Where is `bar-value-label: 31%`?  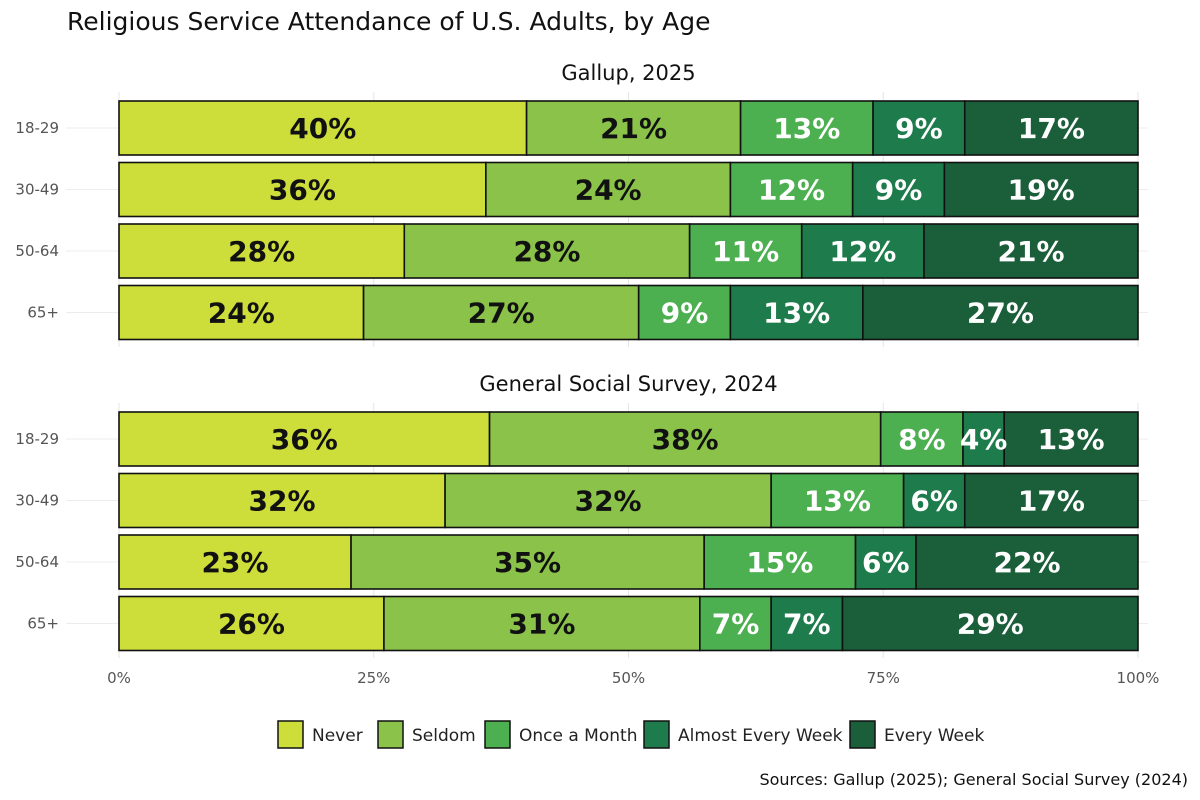
bar-value-label: 31% is located at coordinates (541, 624).